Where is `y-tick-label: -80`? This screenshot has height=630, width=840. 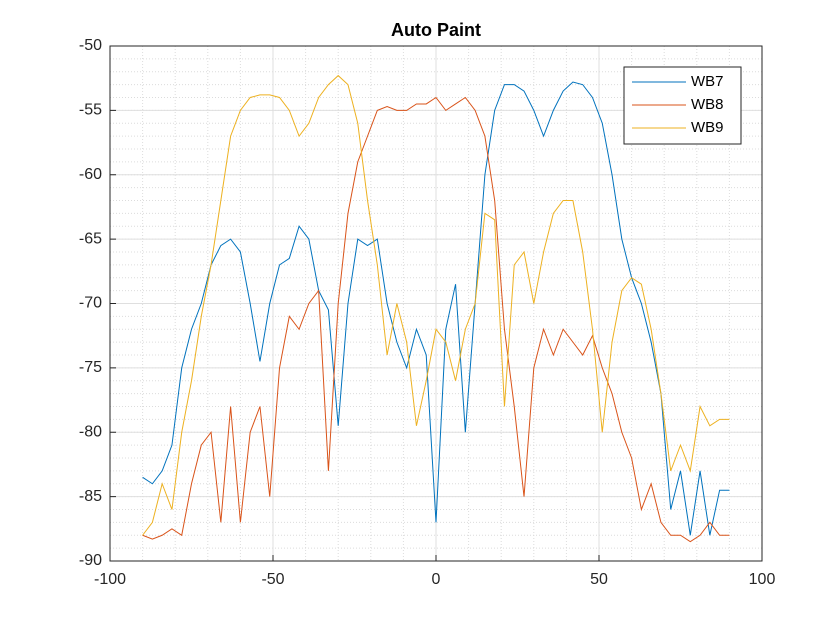
y-tick-label: -80 is located at coordinates (90, 431).